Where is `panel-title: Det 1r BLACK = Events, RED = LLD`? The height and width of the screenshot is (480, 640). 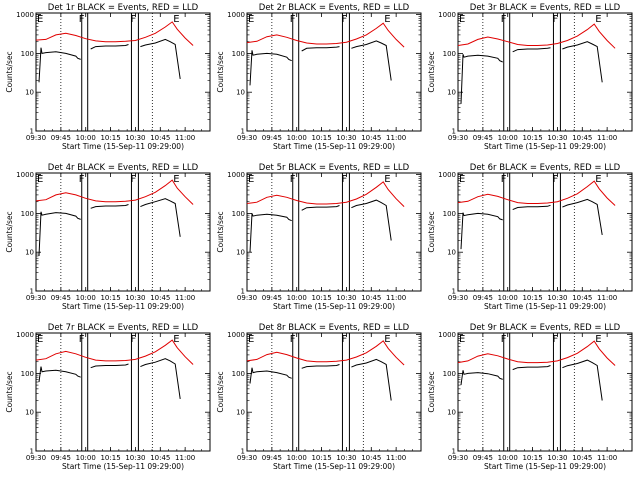
panel-title: Det 1r BLACK = Events, RED = LLD is located at coordinates (123, 8).